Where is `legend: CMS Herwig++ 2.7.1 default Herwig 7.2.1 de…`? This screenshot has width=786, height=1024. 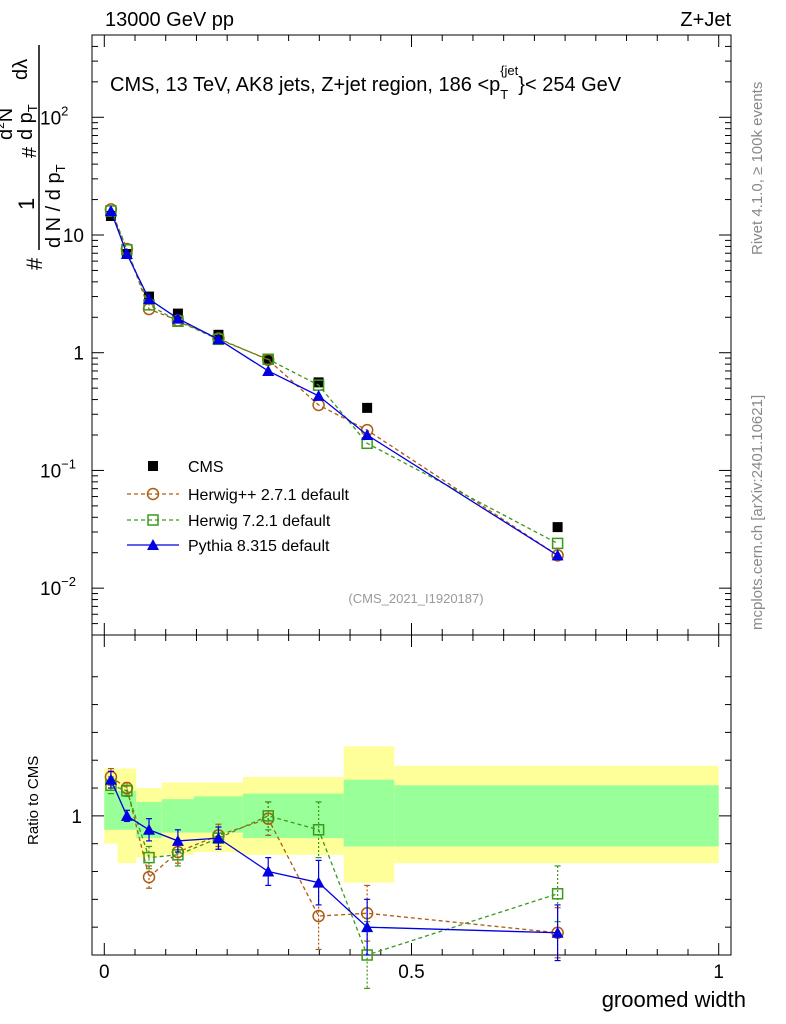
legend: CMS Herwig++ 2.7.1 default Herwig 7.2.1 de… is located at coordinates (238, 507).